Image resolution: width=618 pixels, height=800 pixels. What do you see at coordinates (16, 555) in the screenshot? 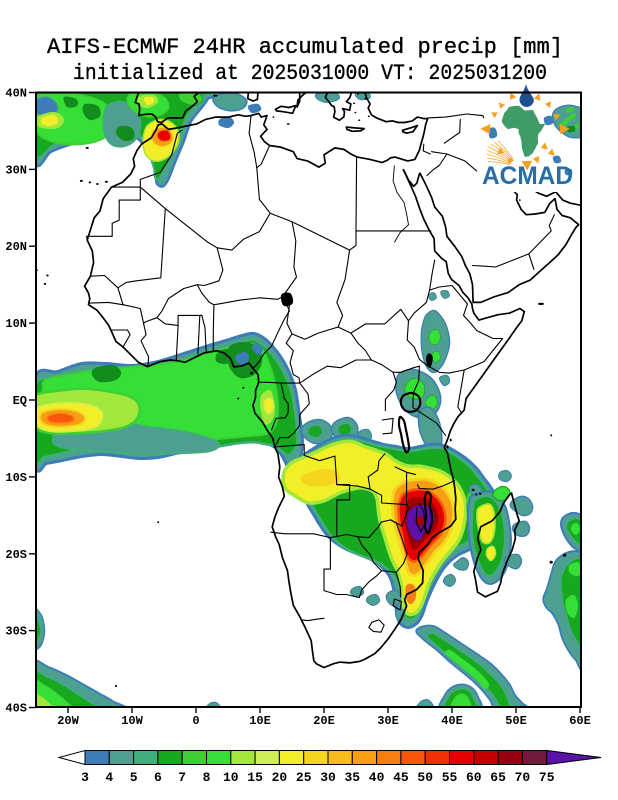
I see `svg-text: 20S` at bounding box center [16, 555].